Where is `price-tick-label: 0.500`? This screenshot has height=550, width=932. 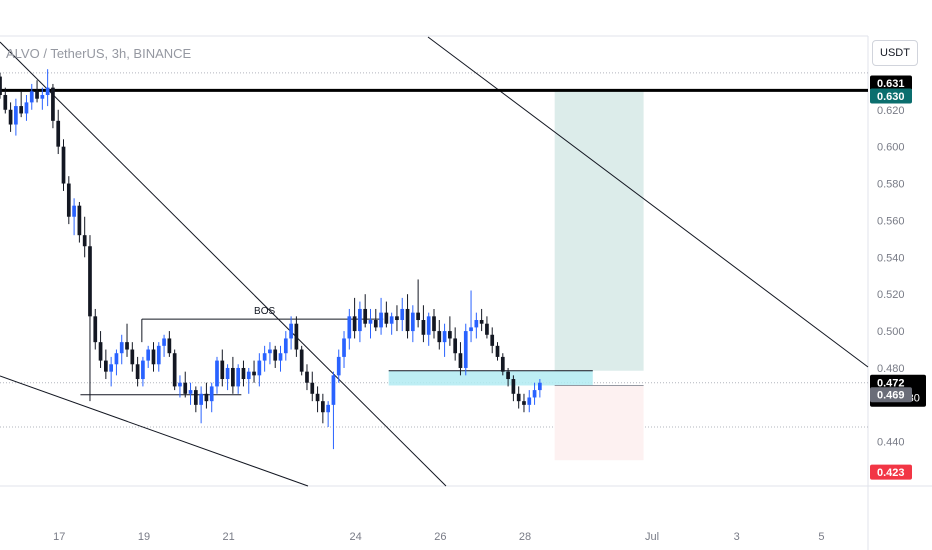
price-tick-label: 0.500 is located at coordinates (891, 332).